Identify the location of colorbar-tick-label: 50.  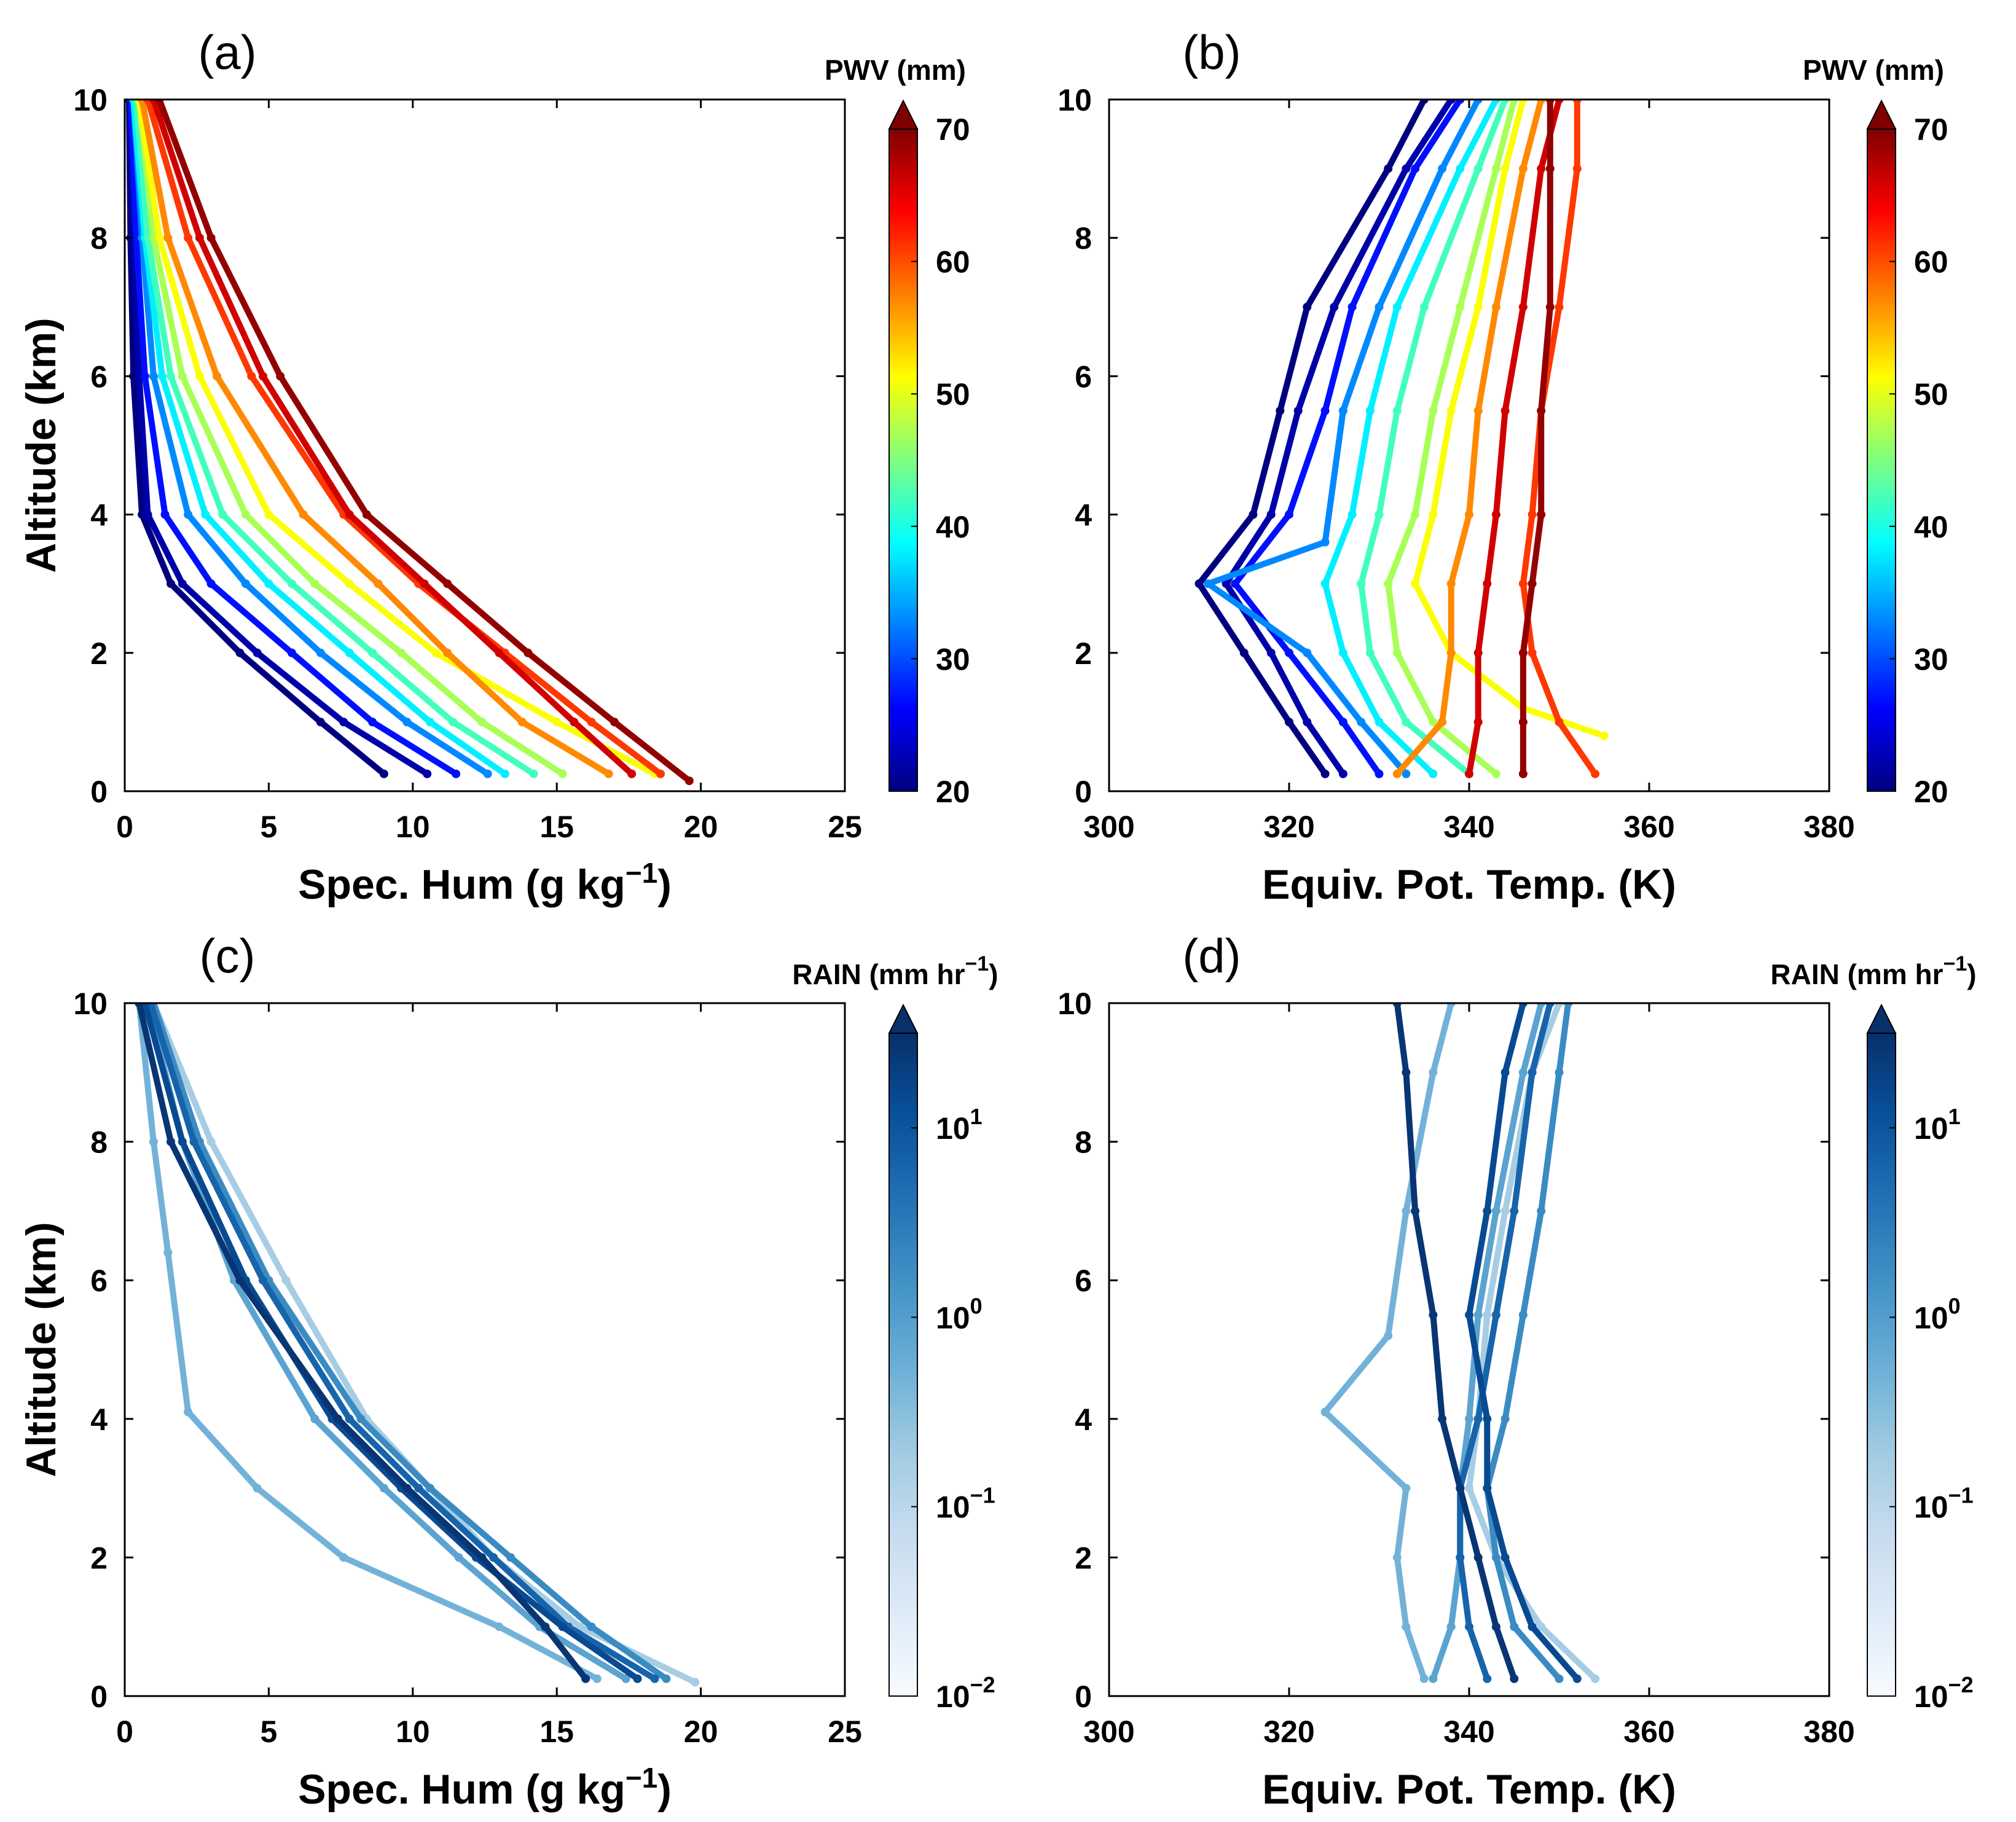
(953, 394).